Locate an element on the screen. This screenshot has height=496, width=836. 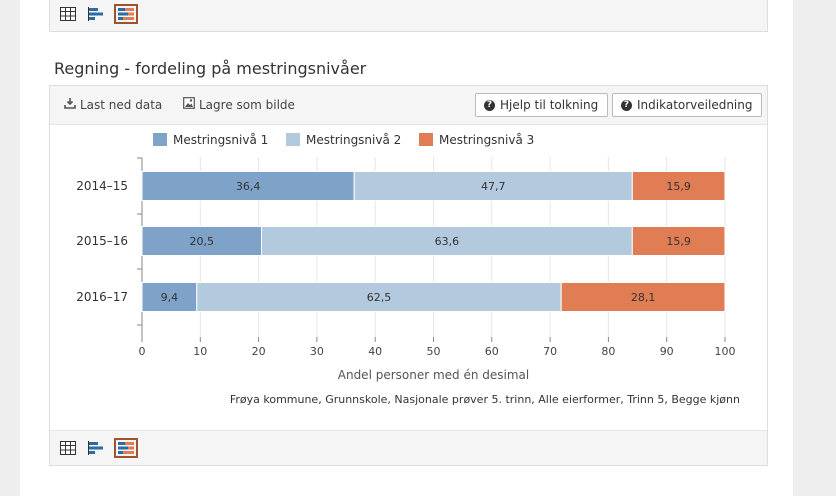
help-interpretation-button: ? Hjelp til tolkning is located at coordinates (541, 105).